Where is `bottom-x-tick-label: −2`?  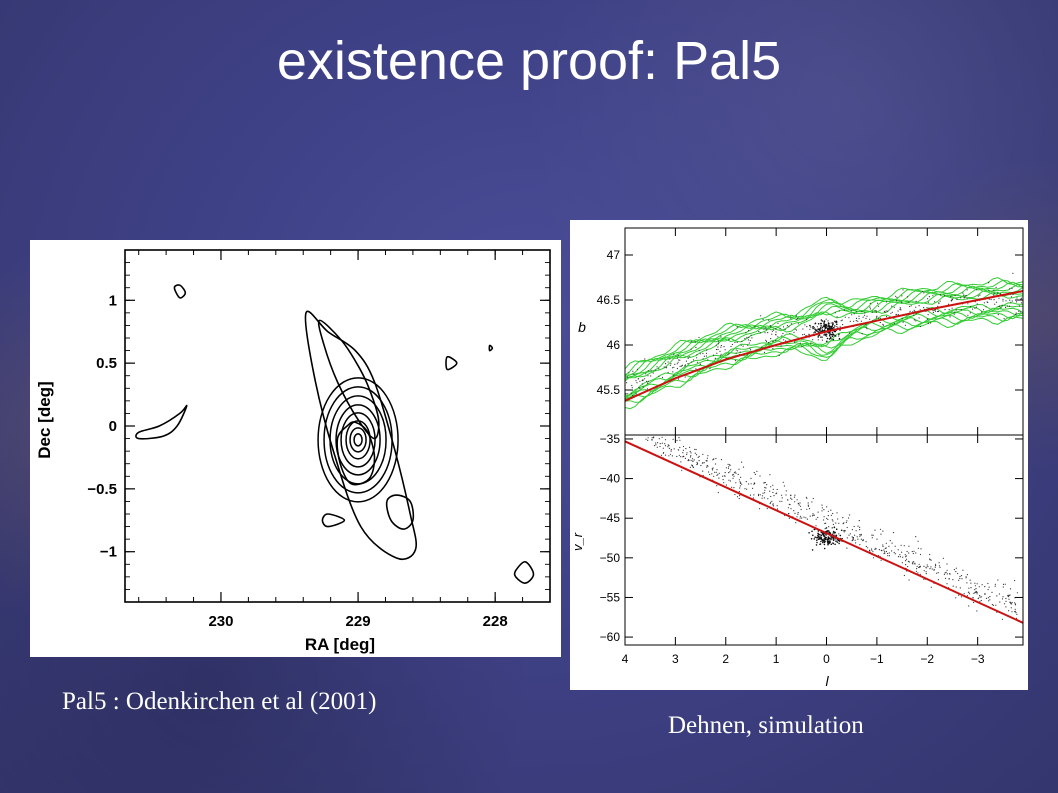 bottom-x-tick-label: −2 is located at coordinates (927, 659).